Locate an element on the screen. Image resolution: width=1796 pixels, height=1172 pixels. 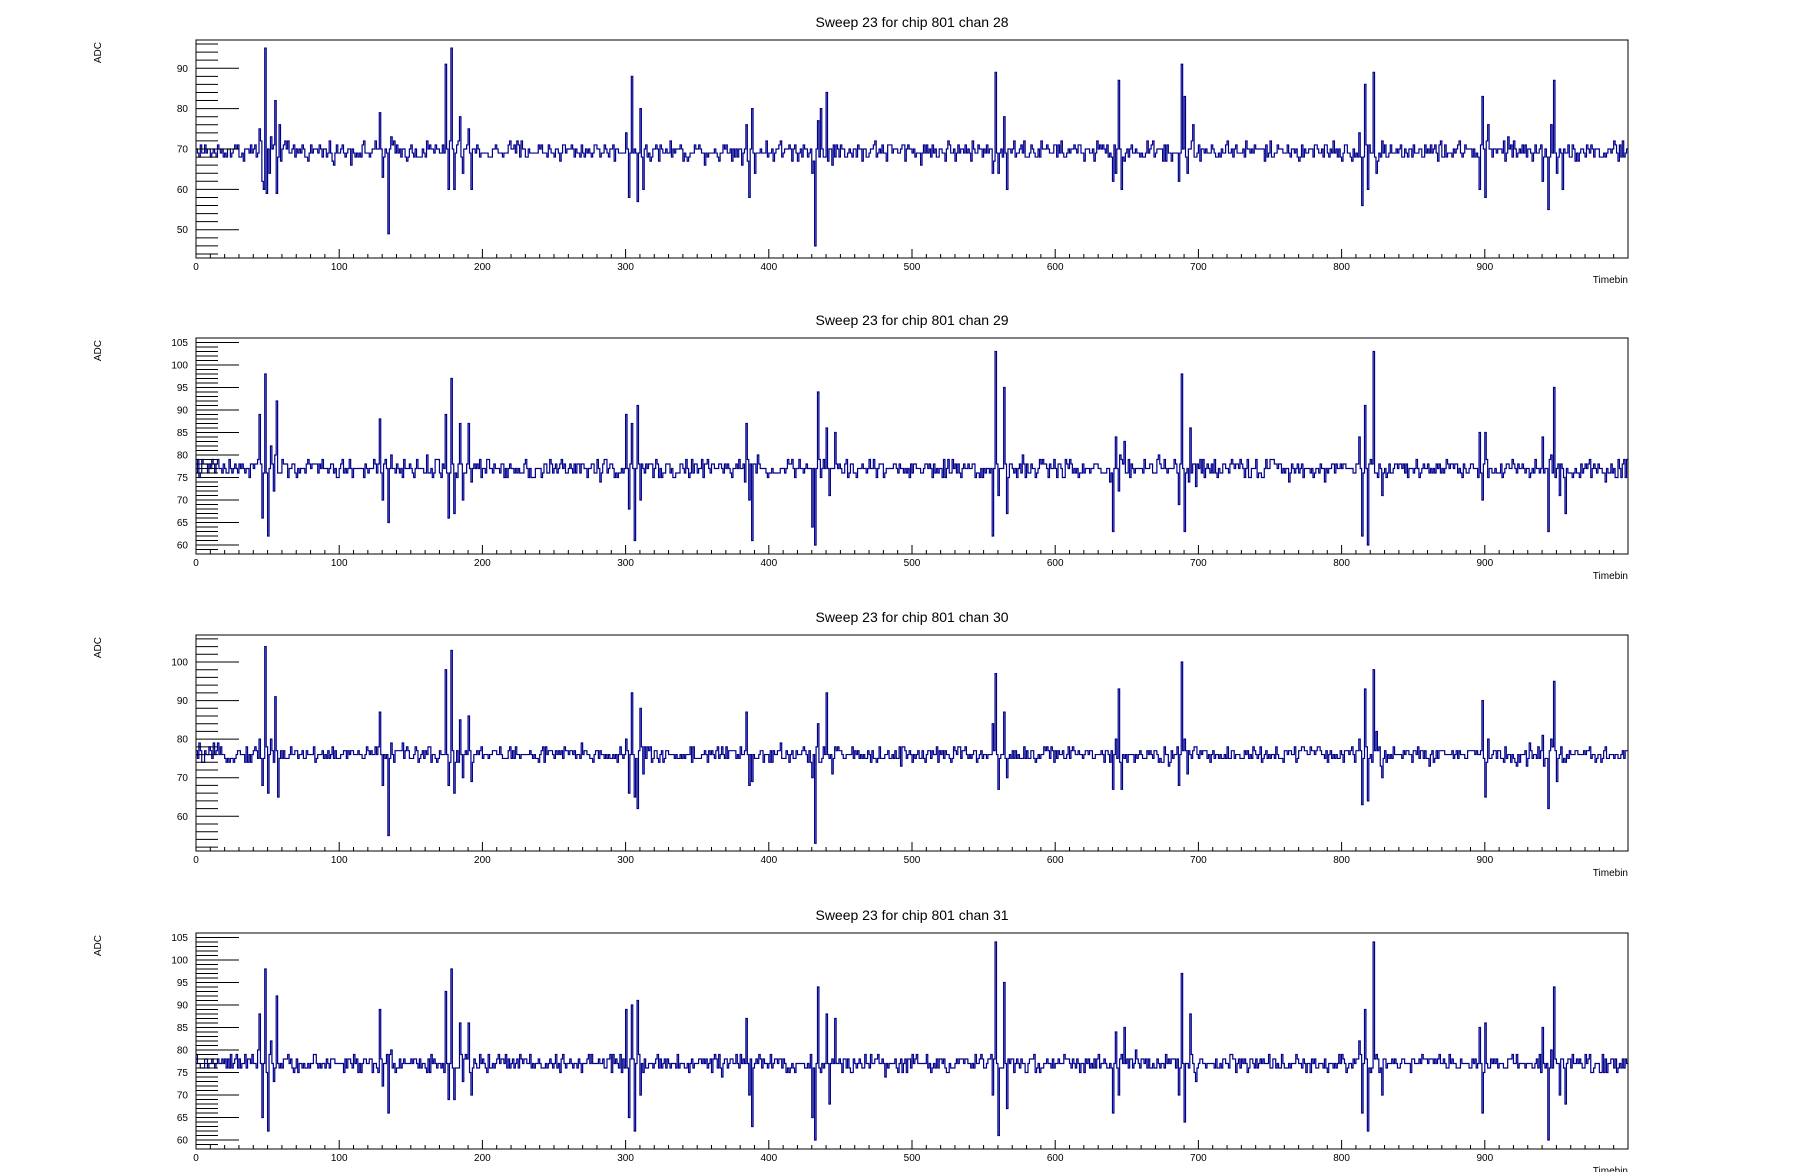
chart-title: Sweep 23 for chip 801 chan 28 is located at coordinates (911, 22).